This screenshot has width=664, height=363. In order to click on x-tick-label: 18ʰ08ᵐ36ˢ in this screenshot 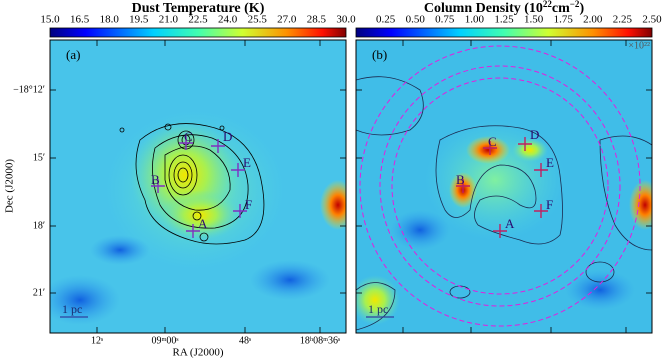, I will do `click(320, 340)`.